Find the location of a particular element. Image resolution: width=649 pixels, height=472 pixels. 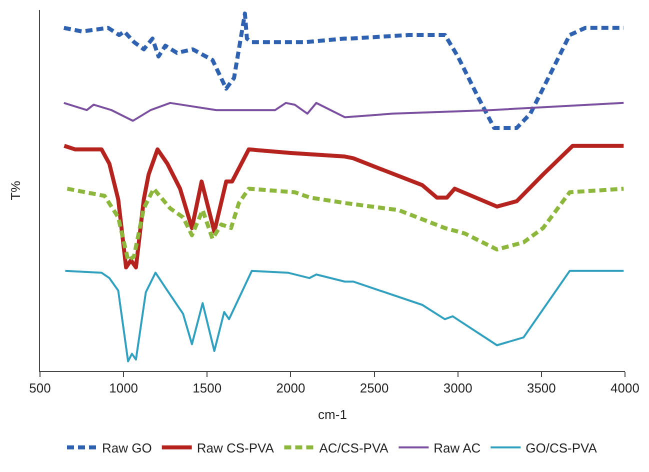

x-tick-label: 2000 is located at coordinates (291, 388).